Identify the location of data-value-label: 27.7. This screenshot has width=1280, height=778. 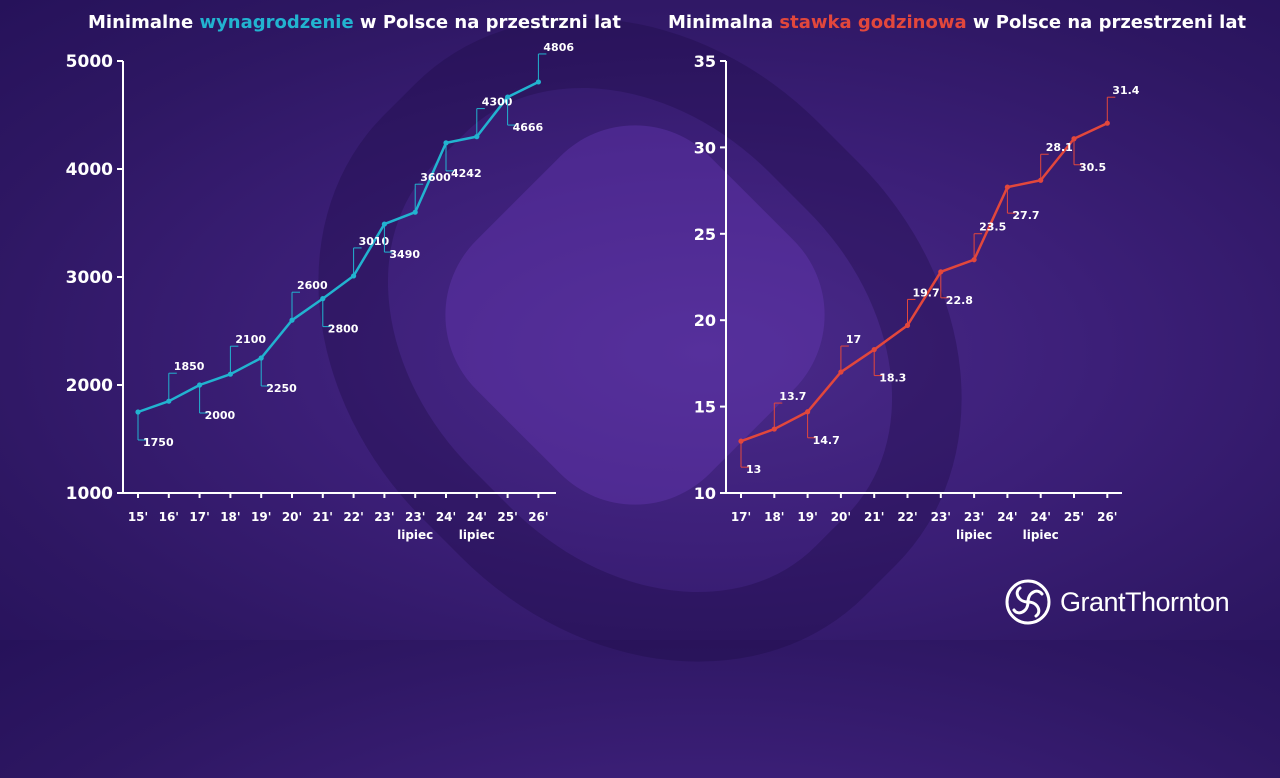
(1025, 215).